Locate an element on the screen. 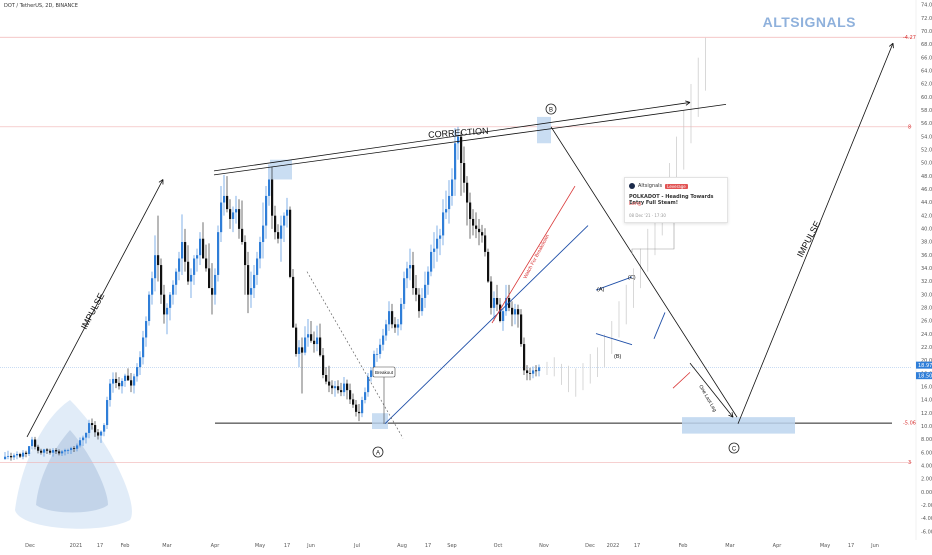  y-tick-label: 26.00 is located at coordinates (926, 322).